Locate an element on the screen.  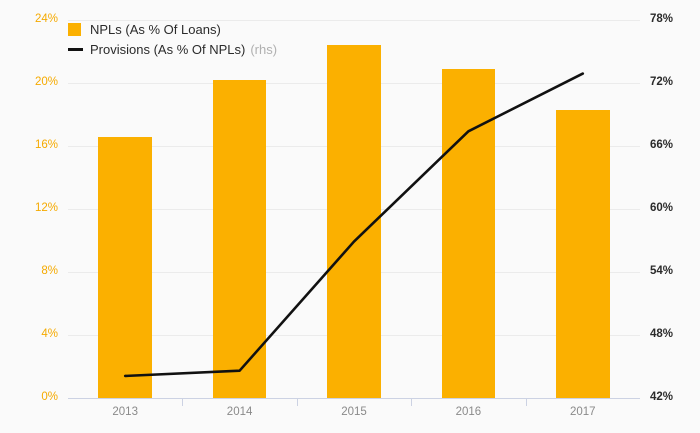
right-axis-tick-label: 42% is located at coordinates (662, 397).